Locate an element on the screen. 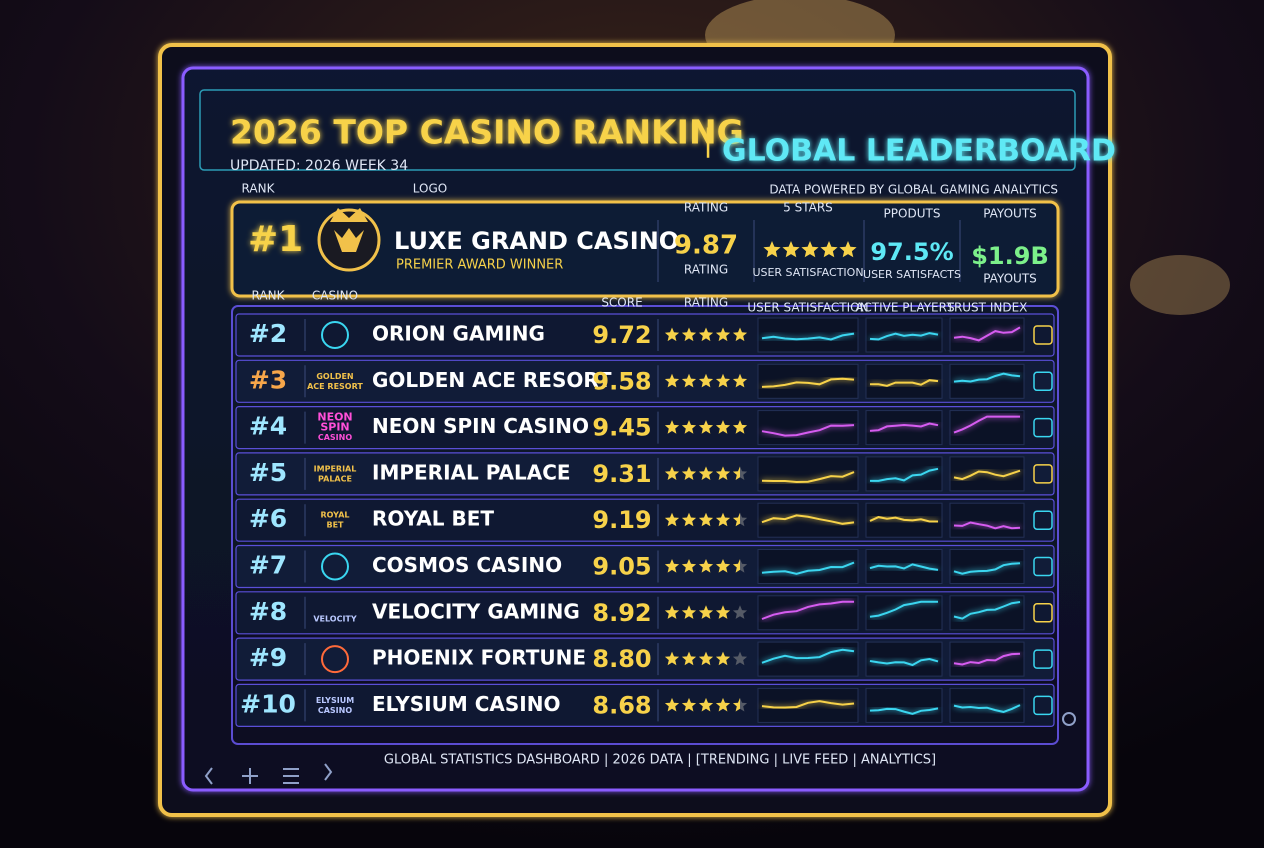 This screenshot has width=1264, height=848. logo-text: PALACE is located at coordinates (335, 478).